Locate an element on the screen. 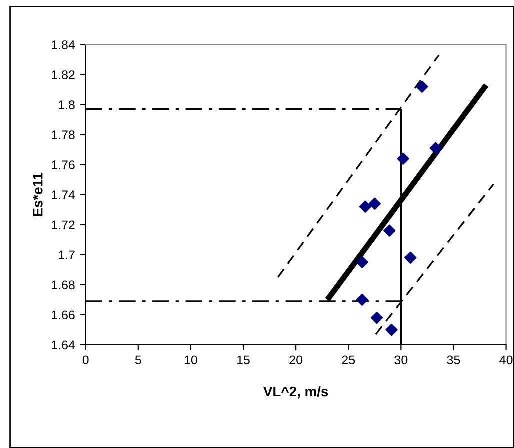 The height and width of the screenshot is (448, 514). x-tick-label: 30 is located at coordinates (401, 360).